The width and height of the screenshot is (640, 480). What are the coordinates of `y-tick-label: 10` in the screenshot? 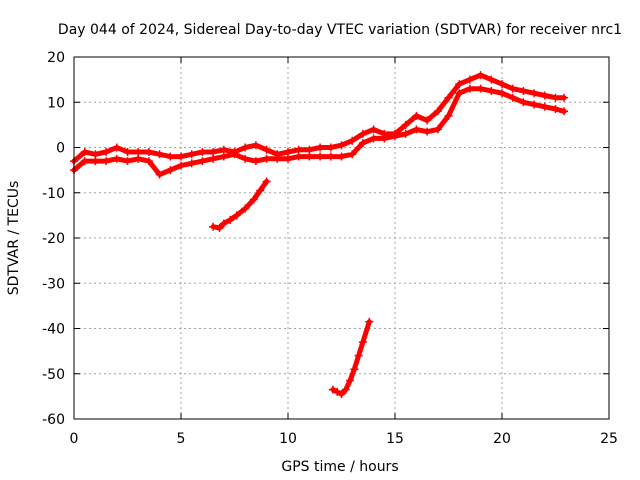 It's located at (56, 103).